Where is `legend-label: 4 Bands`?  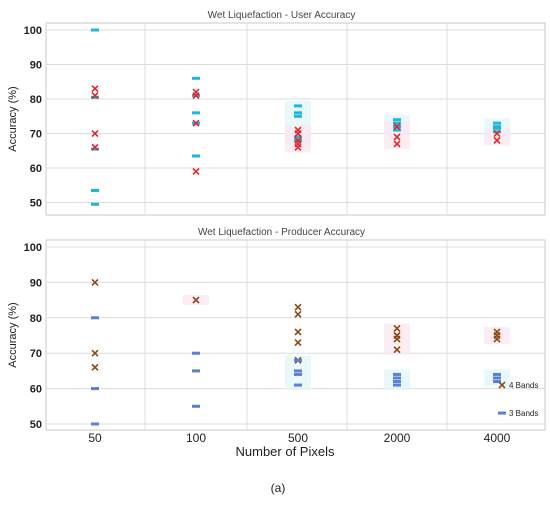 legend-label: 4 Bands is located at coordinates (523, 385).